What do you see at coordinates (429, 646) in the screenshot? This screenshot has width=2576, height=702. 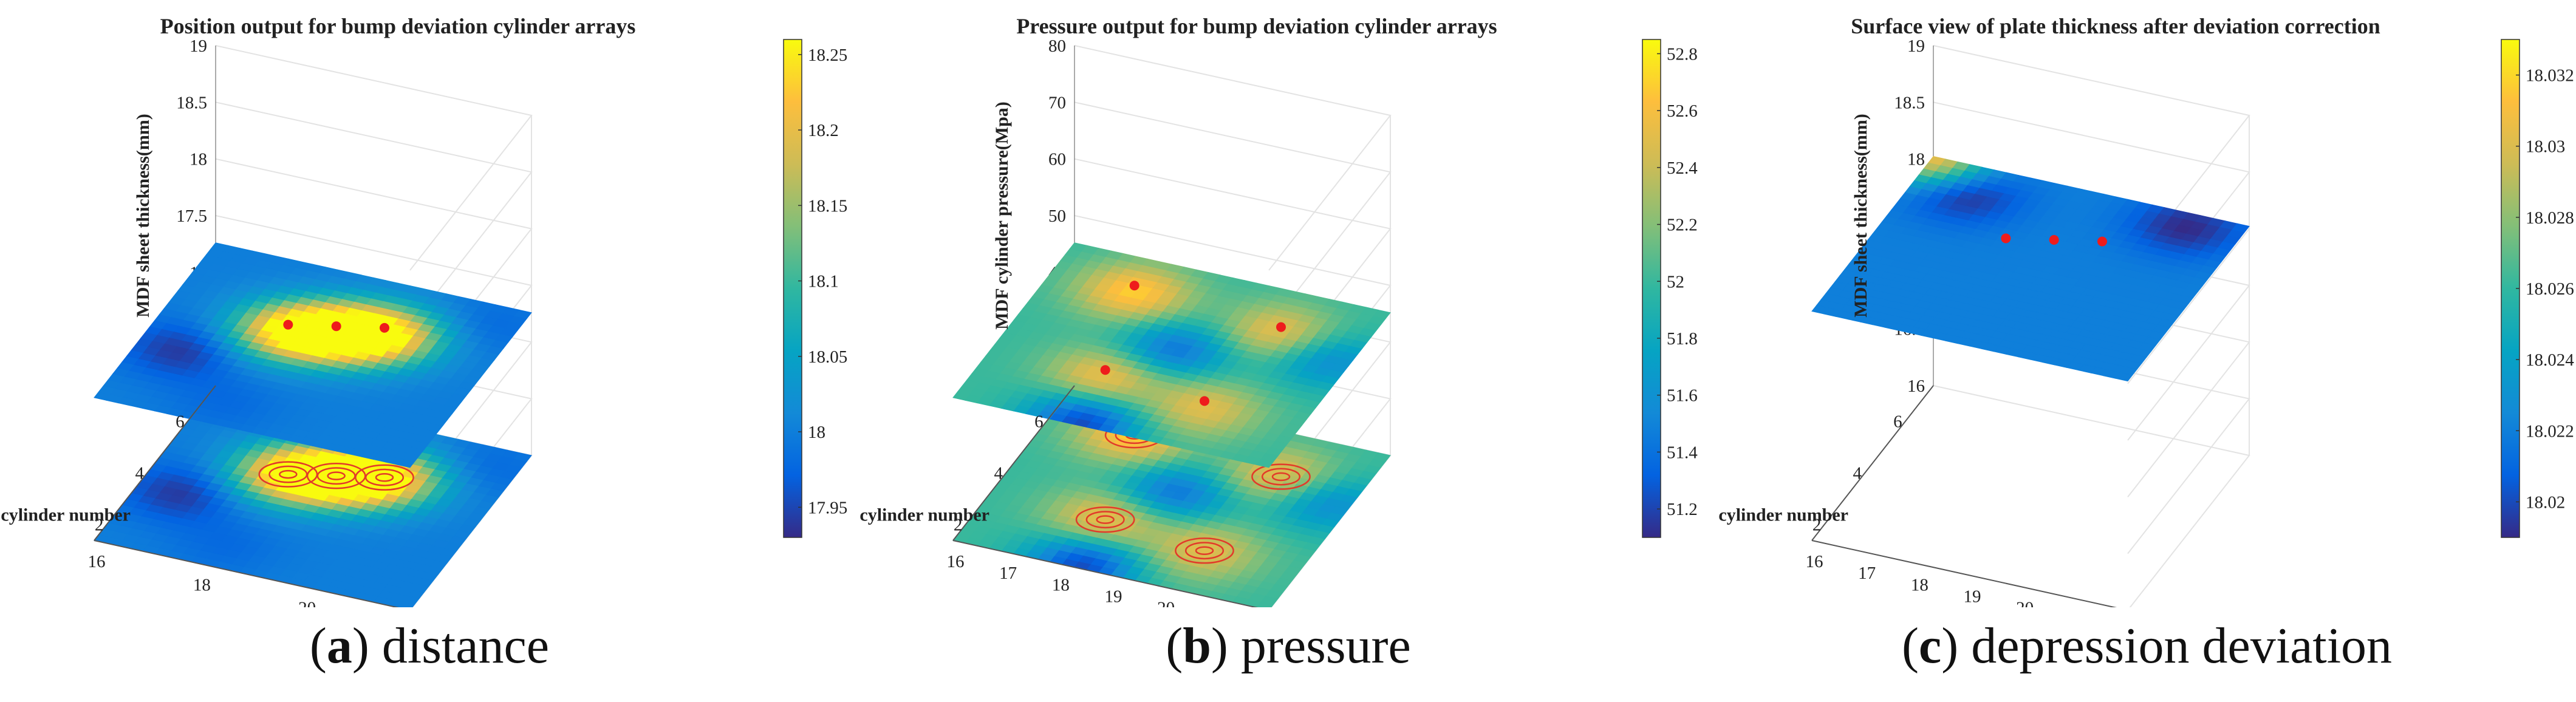 I see `caption-a: (a) distance` at bounding box center [429, 646].